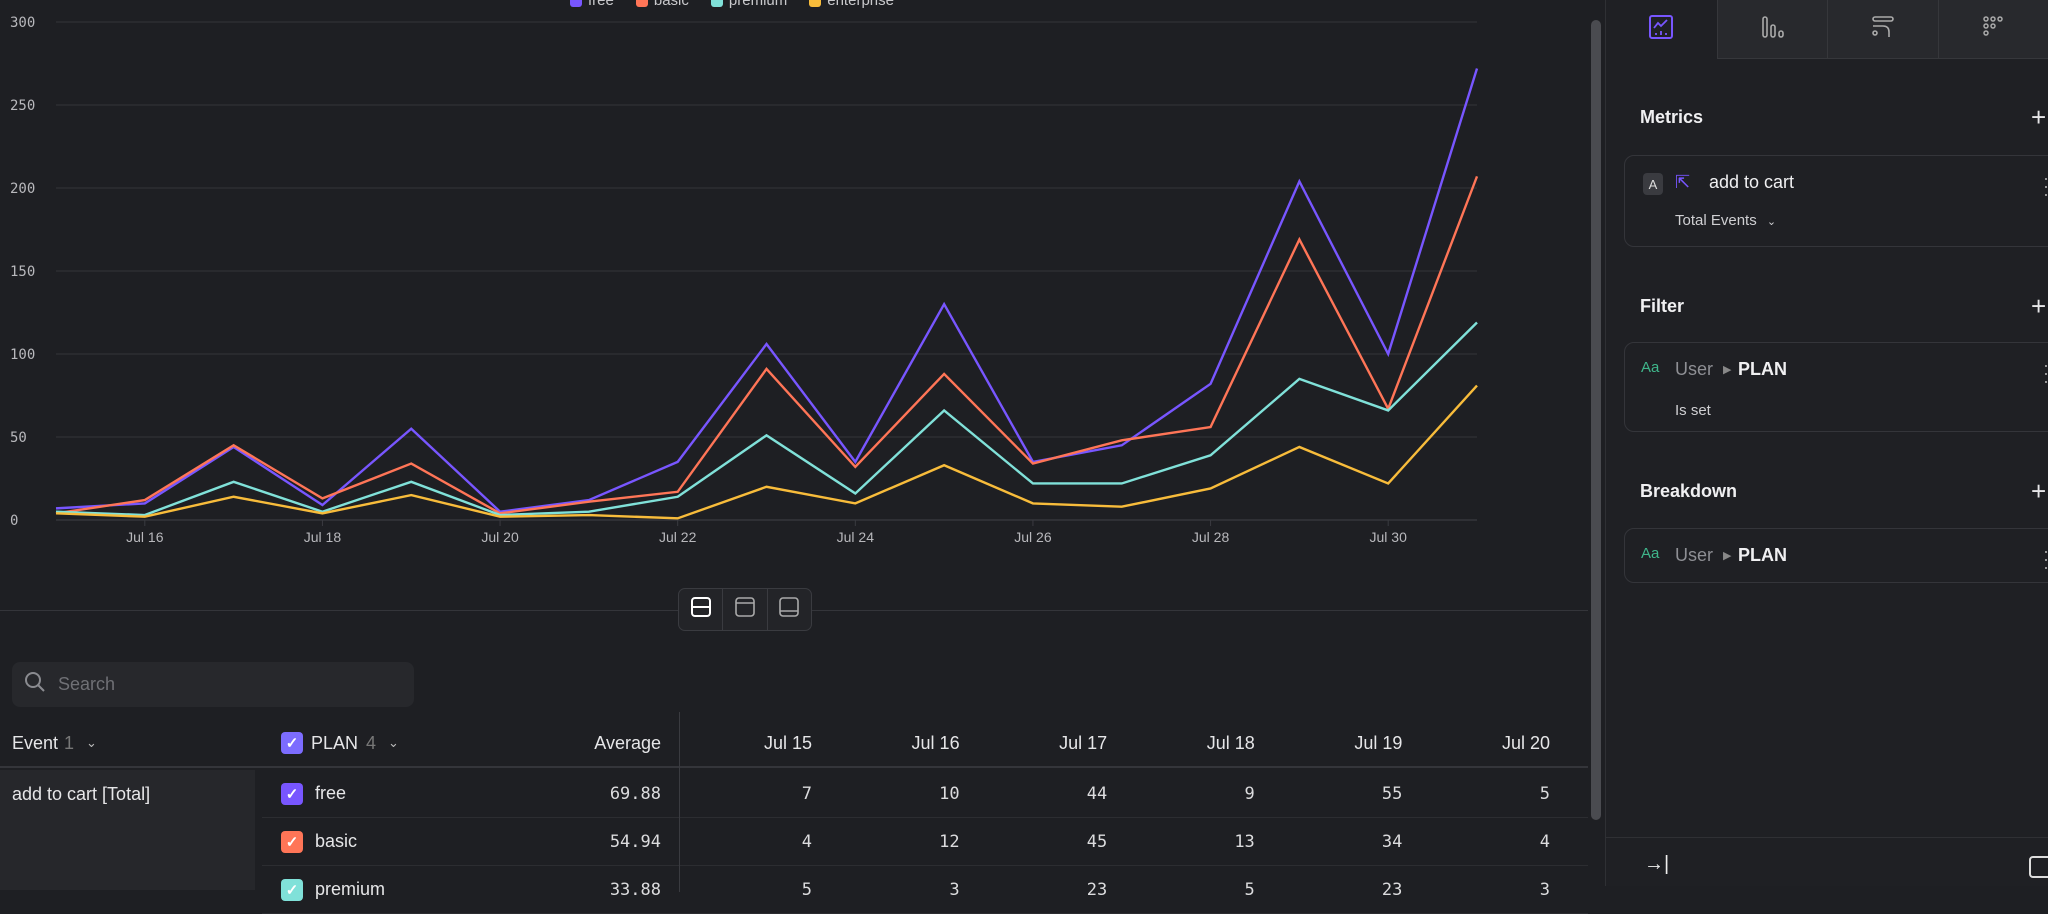 This screenshot has height=914, width=2048. I want to click on grid-dots-icon, so click(1994, 29).